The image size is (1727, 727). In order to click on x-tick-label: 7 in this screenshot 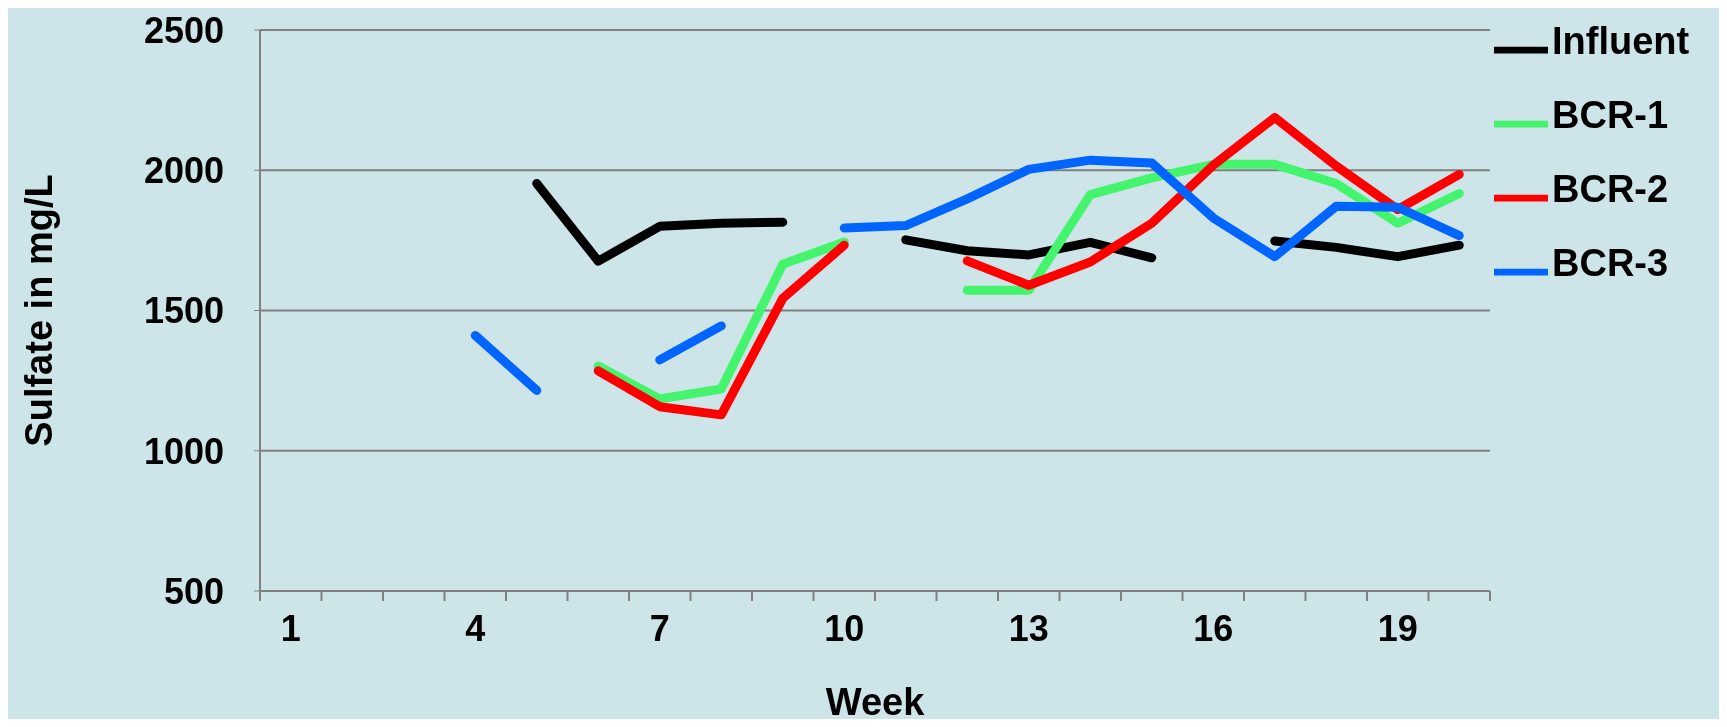, I will do `click(659, 628)`.